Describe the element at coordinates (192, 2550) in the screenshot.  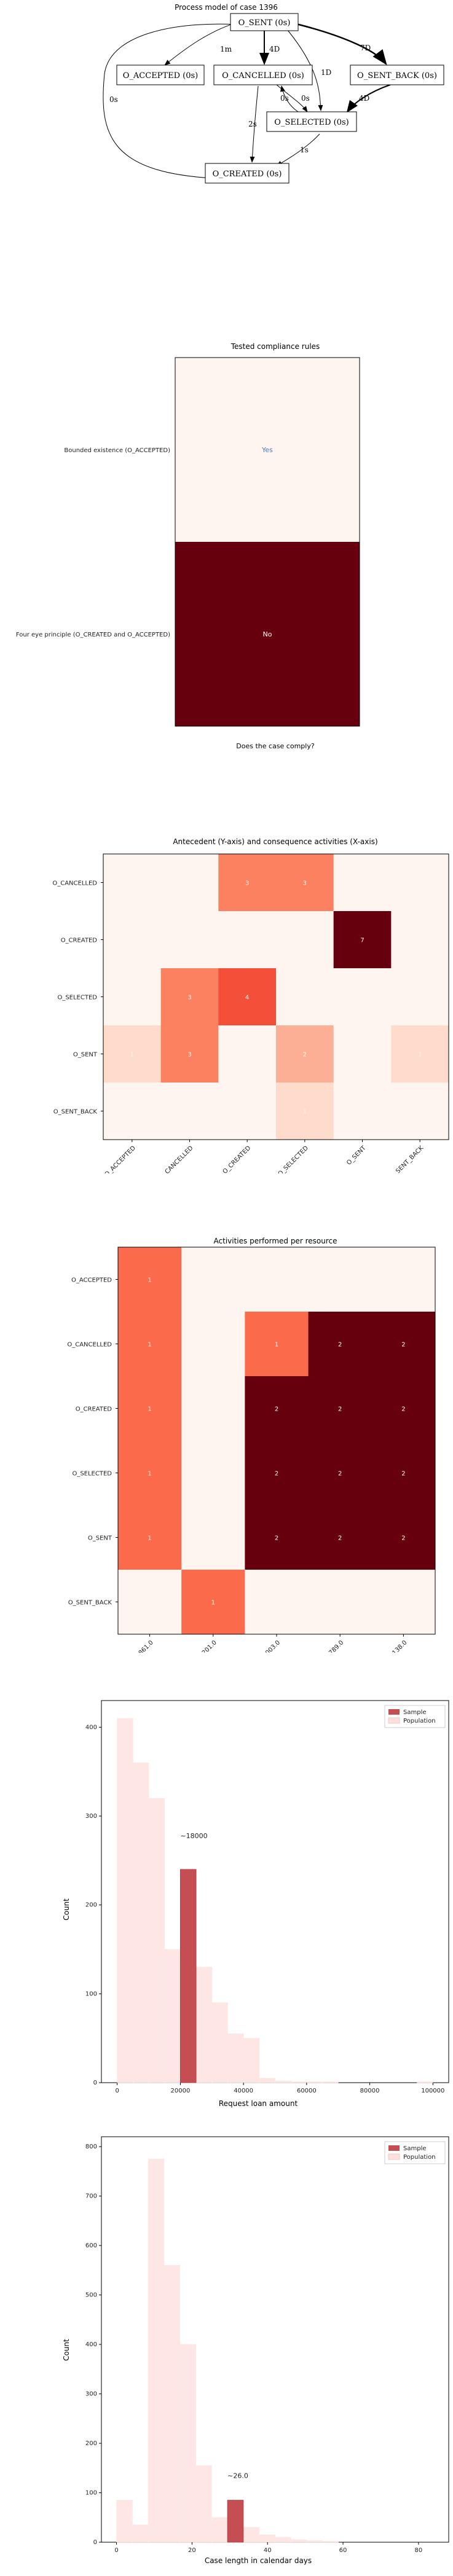
I see `x-tick-label: 20` at that location.